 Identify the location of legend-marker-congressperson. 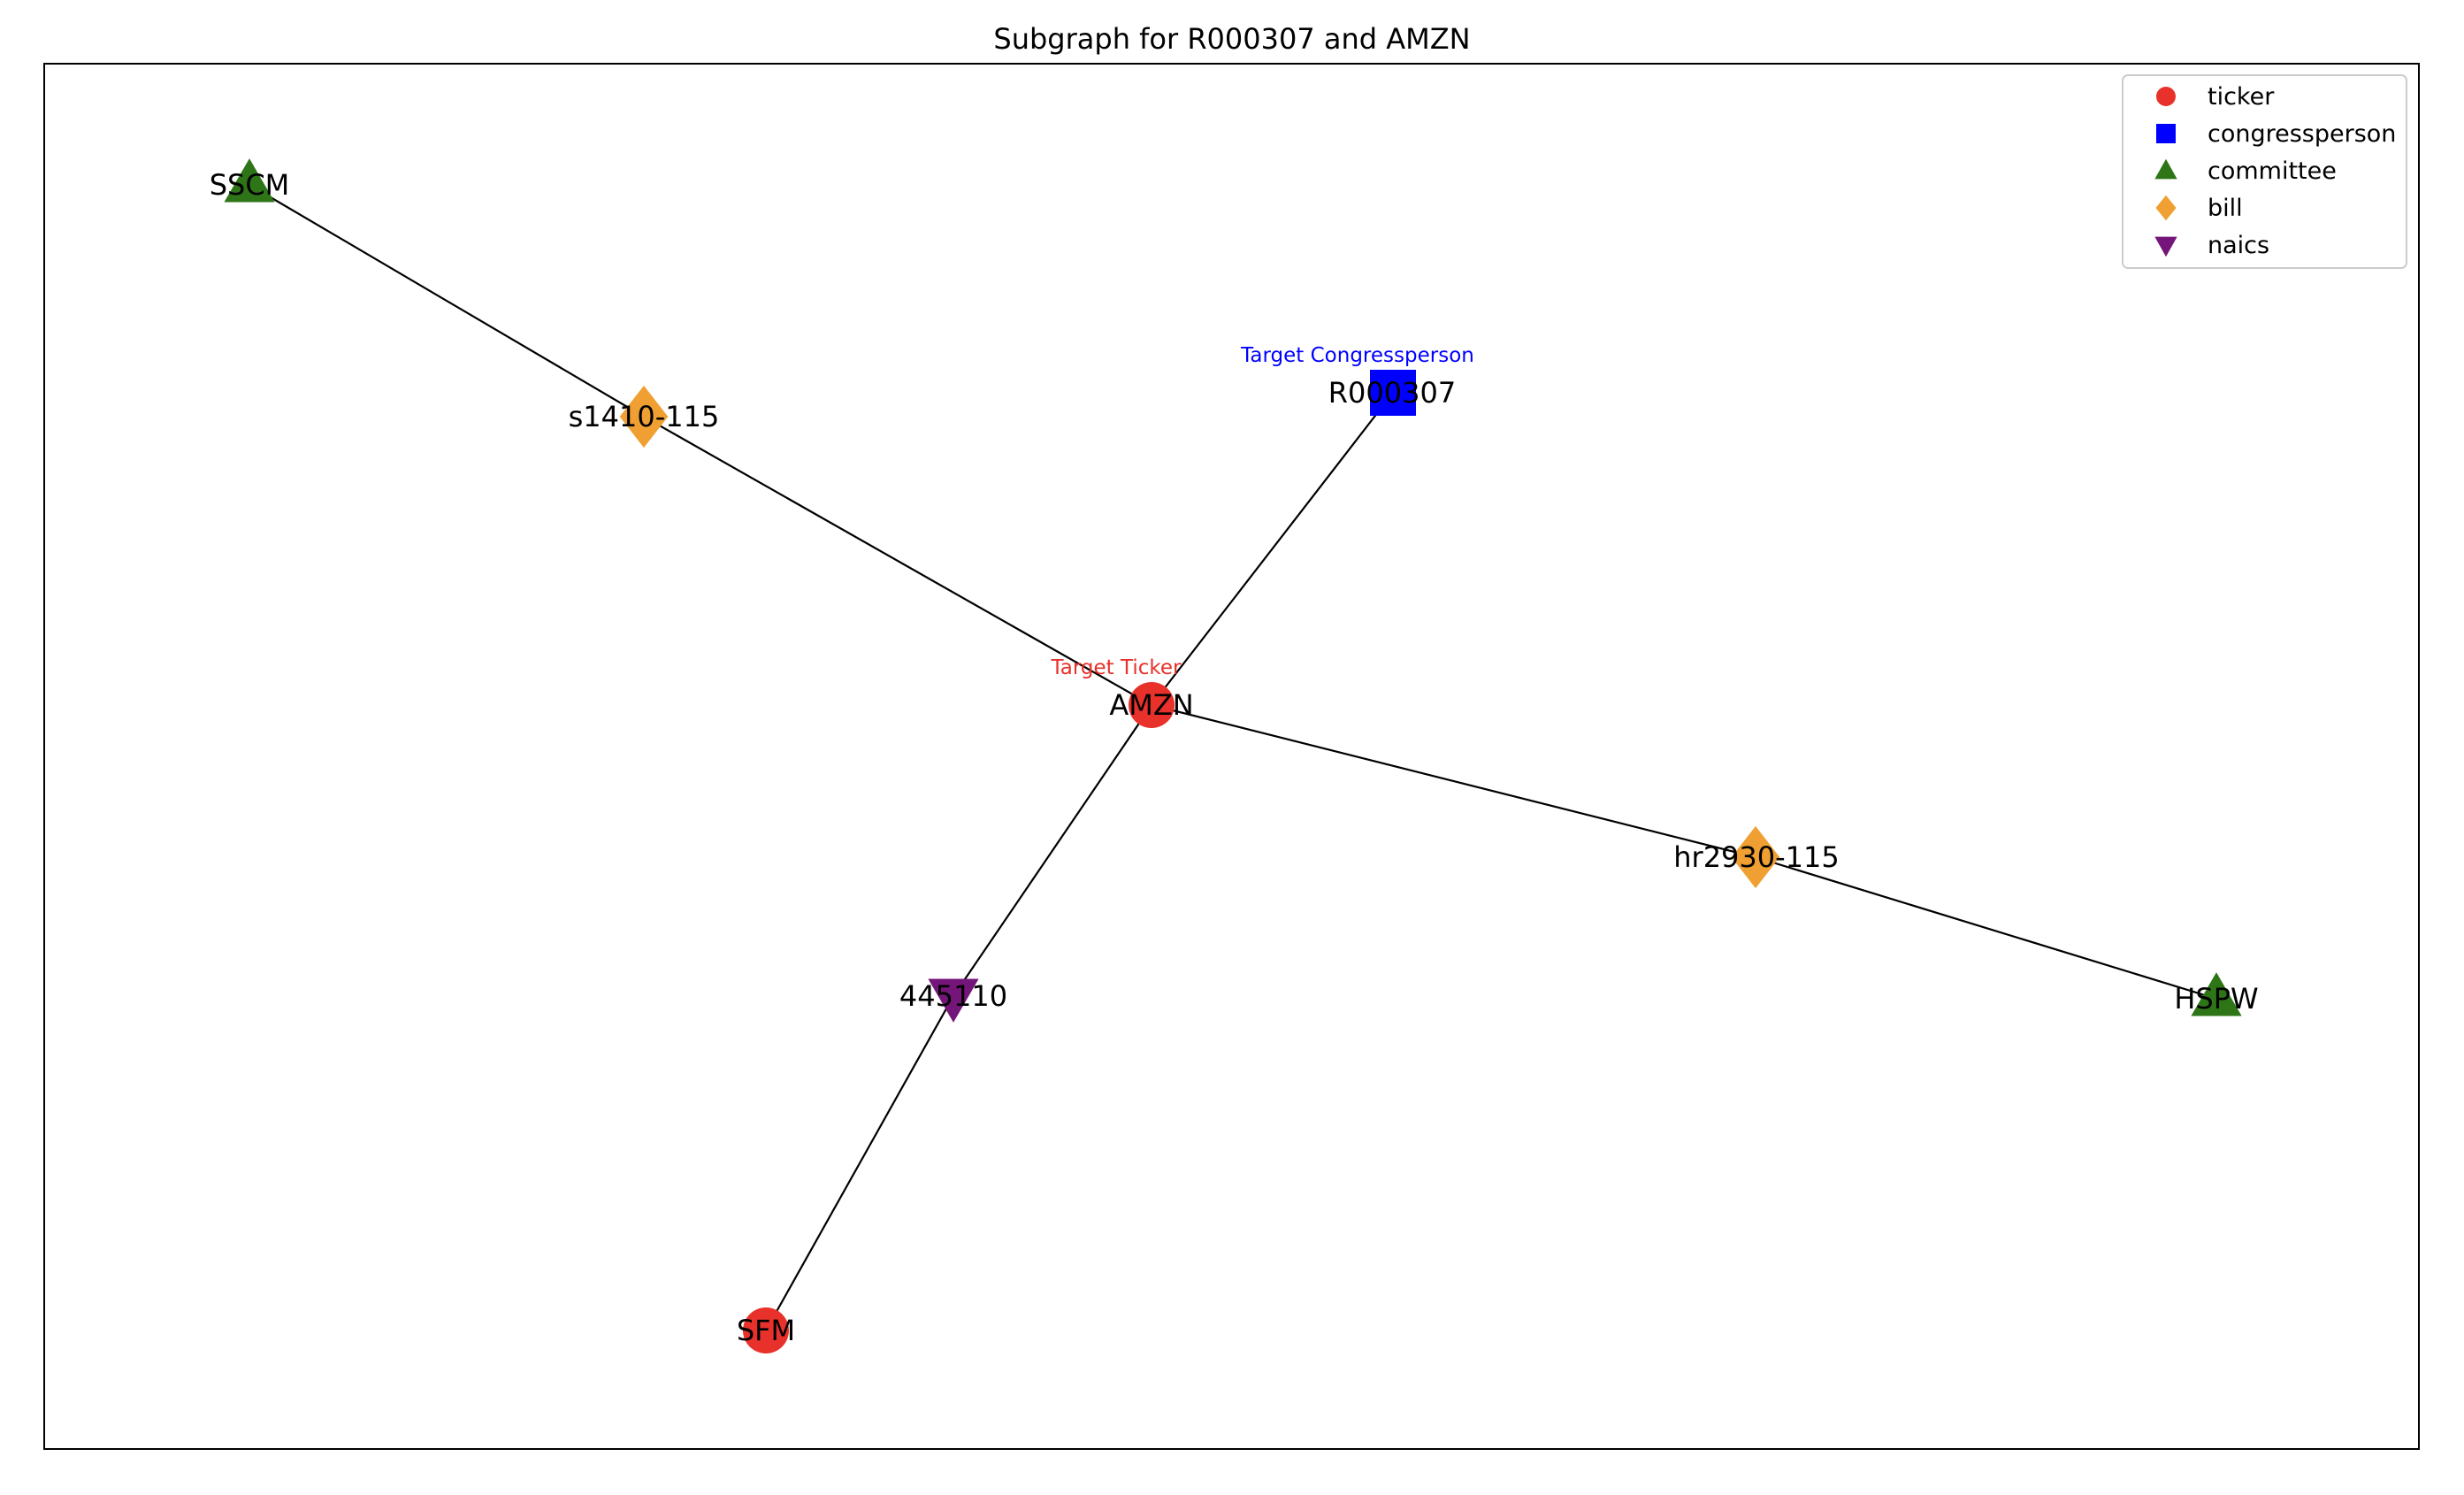
(2166, 133).